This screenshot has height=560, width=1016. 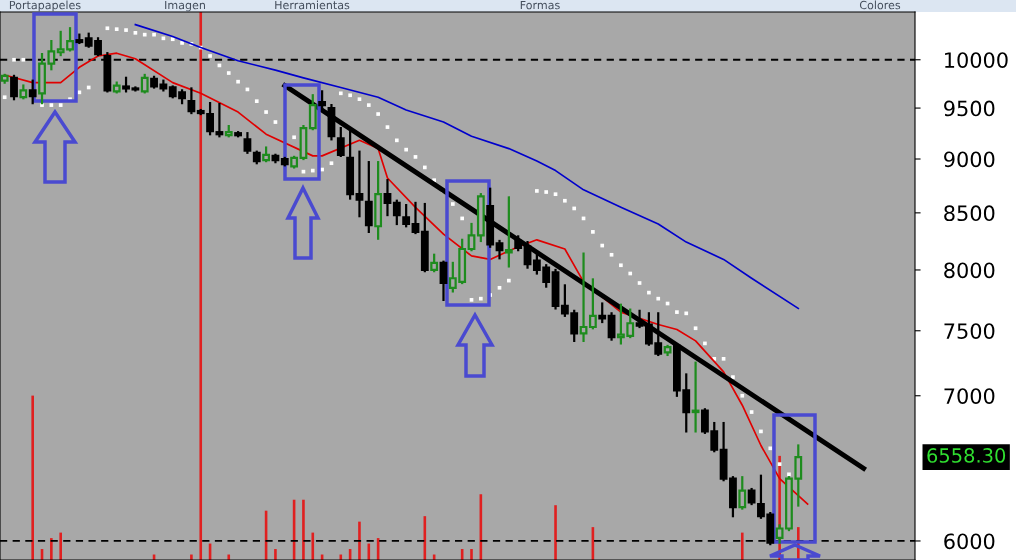 What do you see at coordinates (969, 213) in the screenshot?
I see `y-tick-label: 8500` at bounding box center [969, 213].